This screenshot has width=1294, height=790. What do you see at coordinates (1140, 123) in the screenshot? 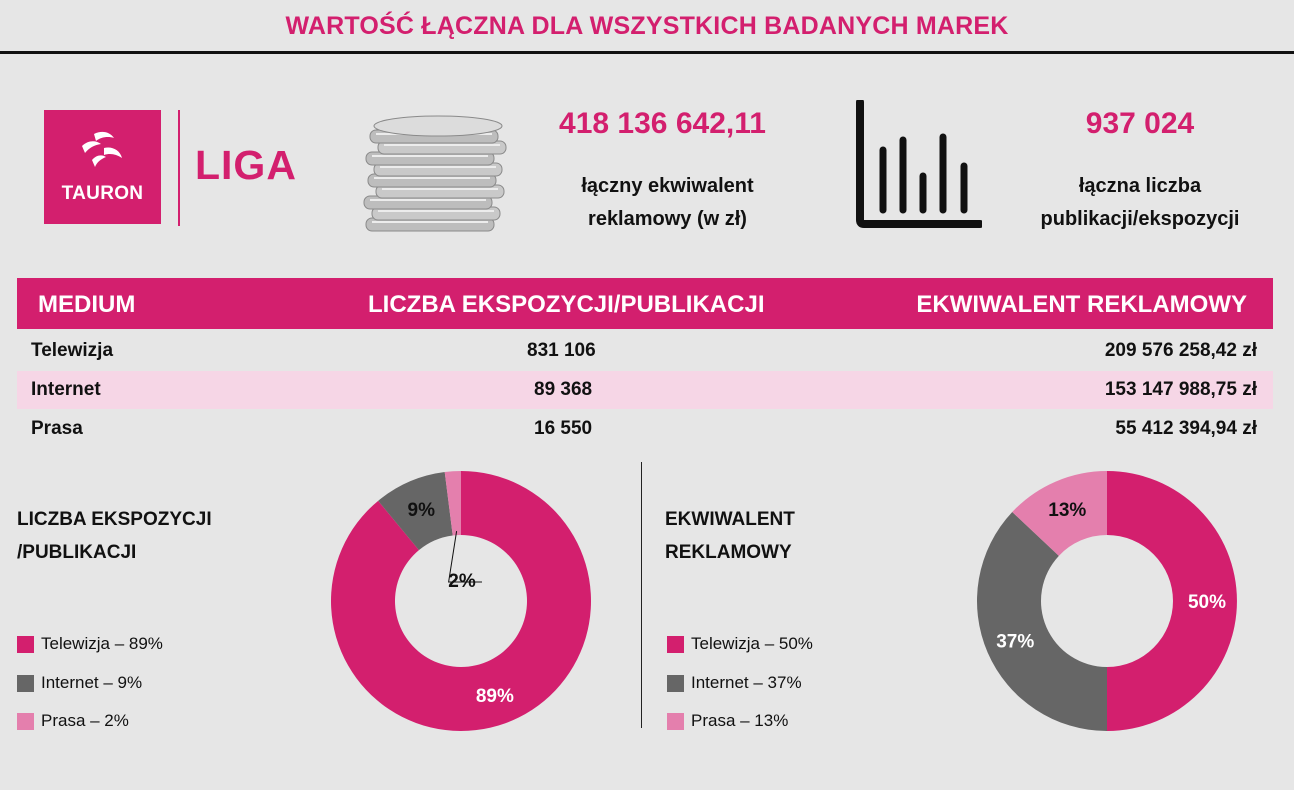
I see `publications-value: 937 024` at bounding box center [1140, 123].